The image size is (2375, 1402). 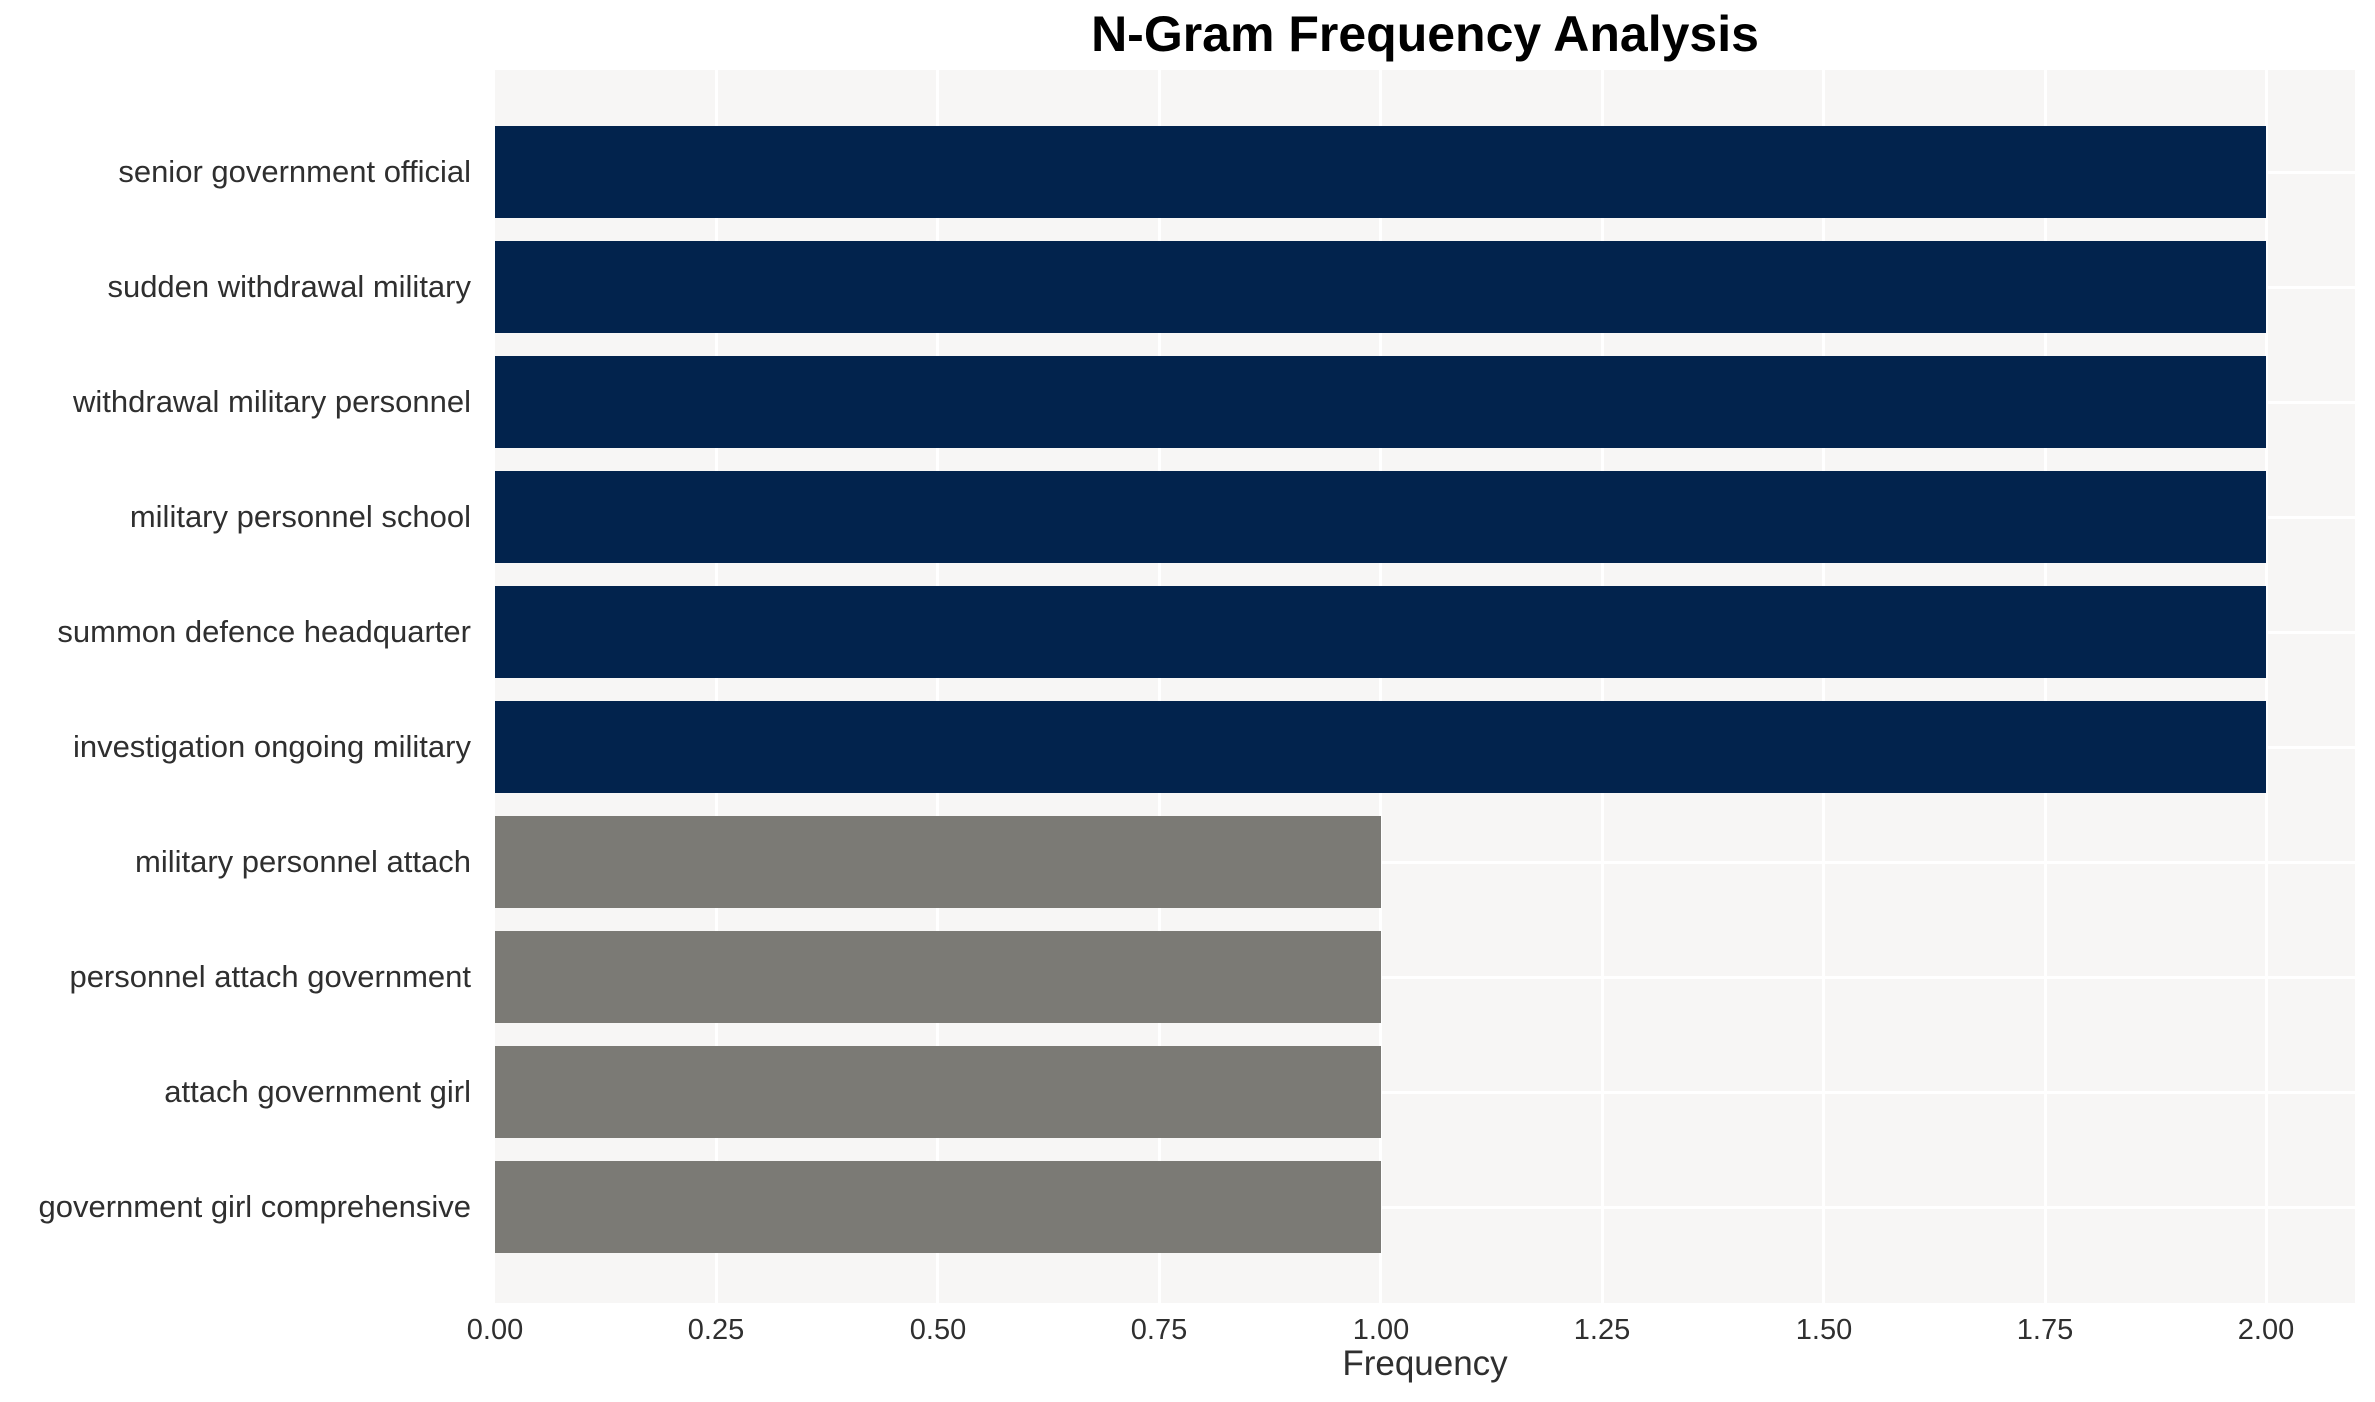 I want to click on x-tick-label: 1.75, so click(x=2045, y=1330).